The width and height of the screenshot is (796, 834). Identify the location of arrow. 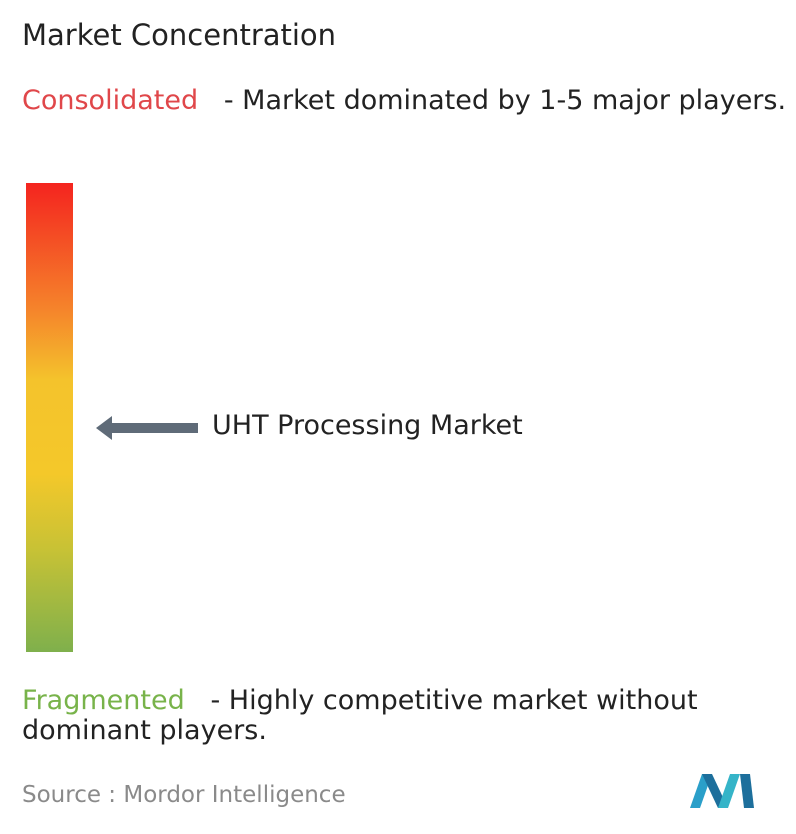
(147, 428).